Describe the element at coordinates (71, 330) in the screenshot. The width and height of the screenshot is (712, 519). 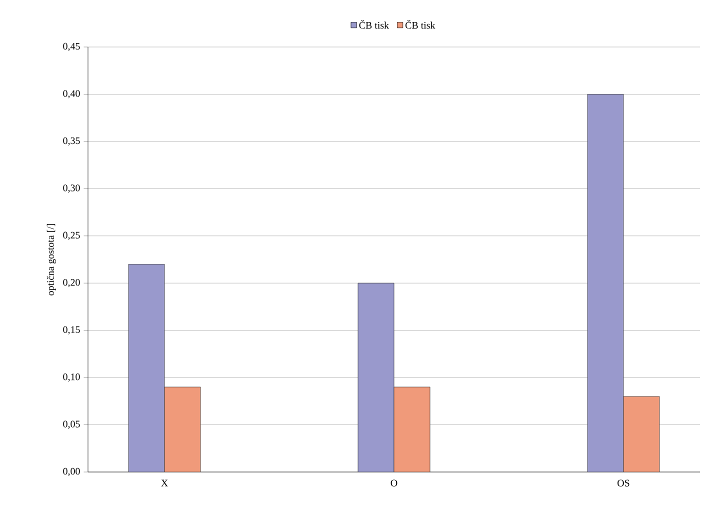
I see `y-tick-label: 0,15` at that location.